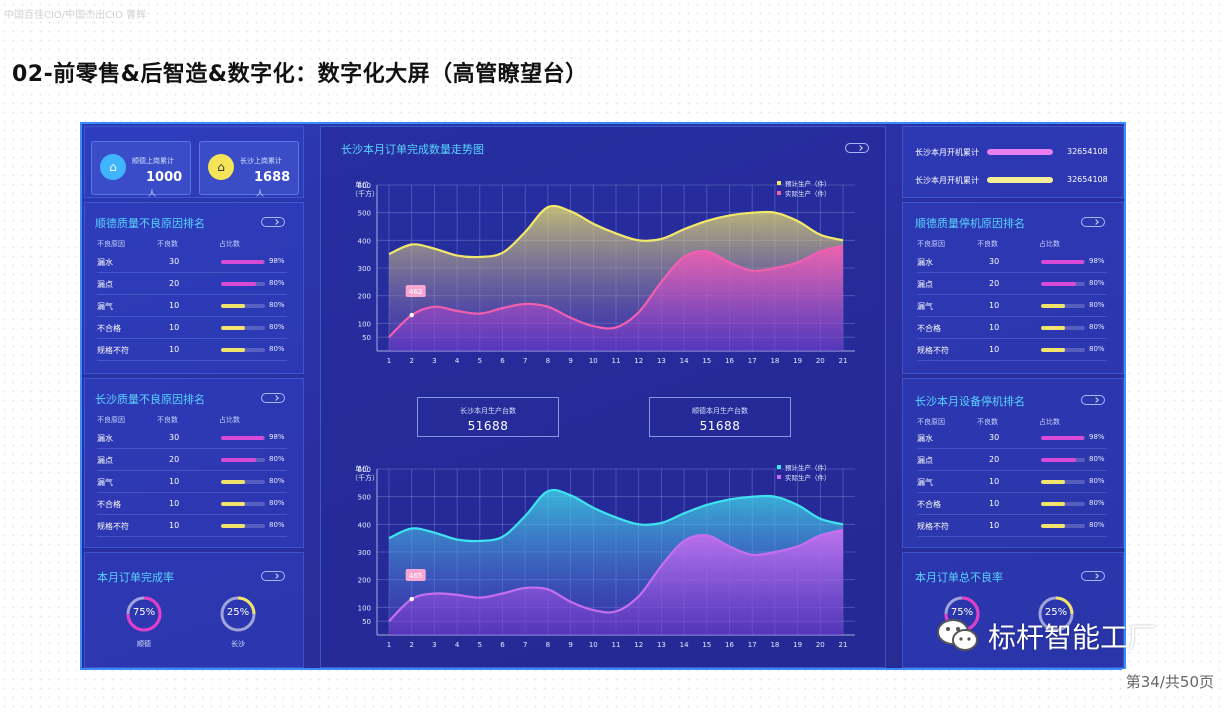 Image resolution: width=1226 pixels, height=714 pixels. I want to click on right-stat-value: 32654108, so click(1087, 151).